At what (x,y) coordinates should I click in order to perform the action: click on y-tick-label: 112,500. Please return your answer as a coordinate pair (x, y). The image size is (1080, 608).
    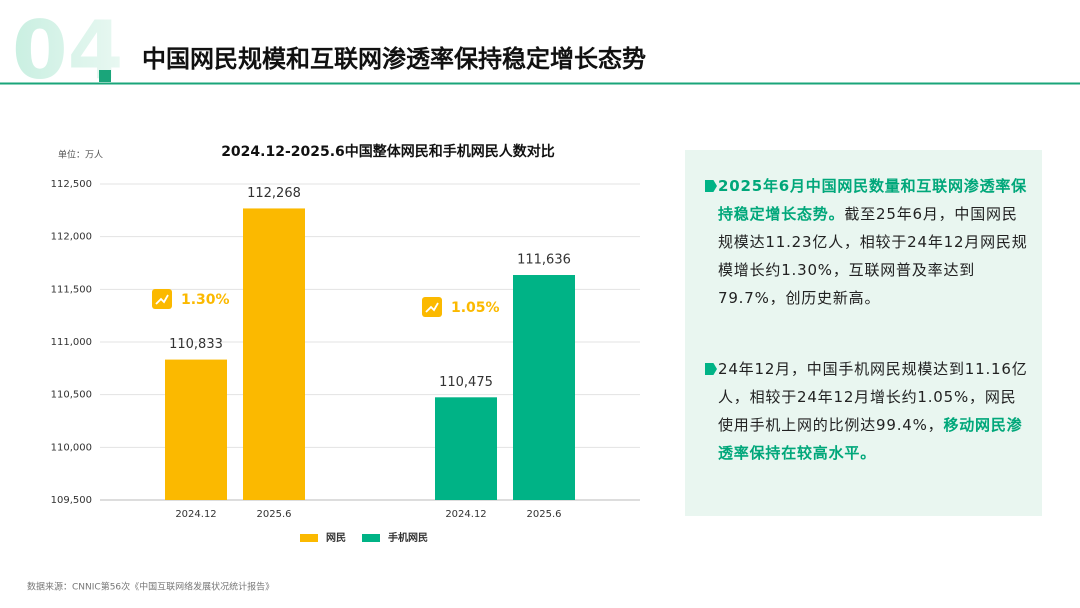
    Looking at the image, I should click on (71, 184).